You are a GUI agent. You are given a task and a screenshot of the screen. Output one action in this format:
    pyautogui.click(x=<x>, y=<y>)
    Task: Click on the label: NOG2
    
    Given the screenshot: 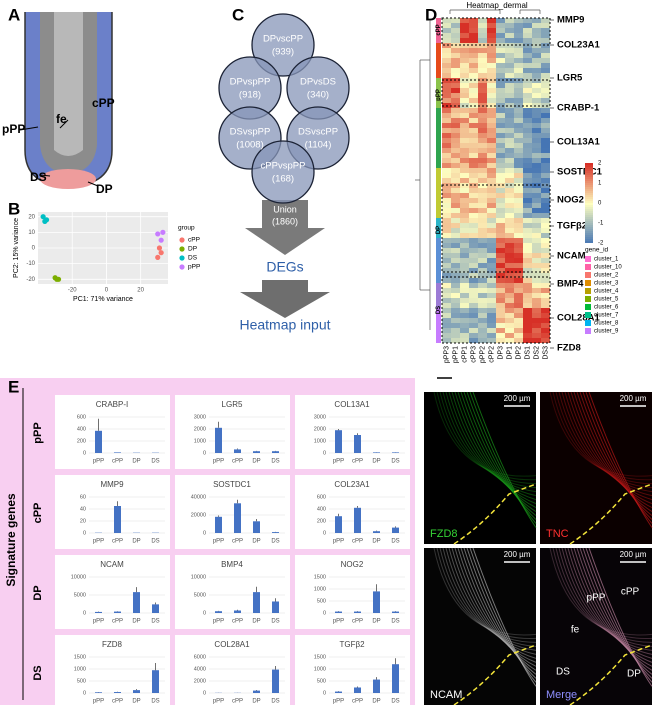 What is the action you would take?
    pyautogui.click(x=352, y=564)
    